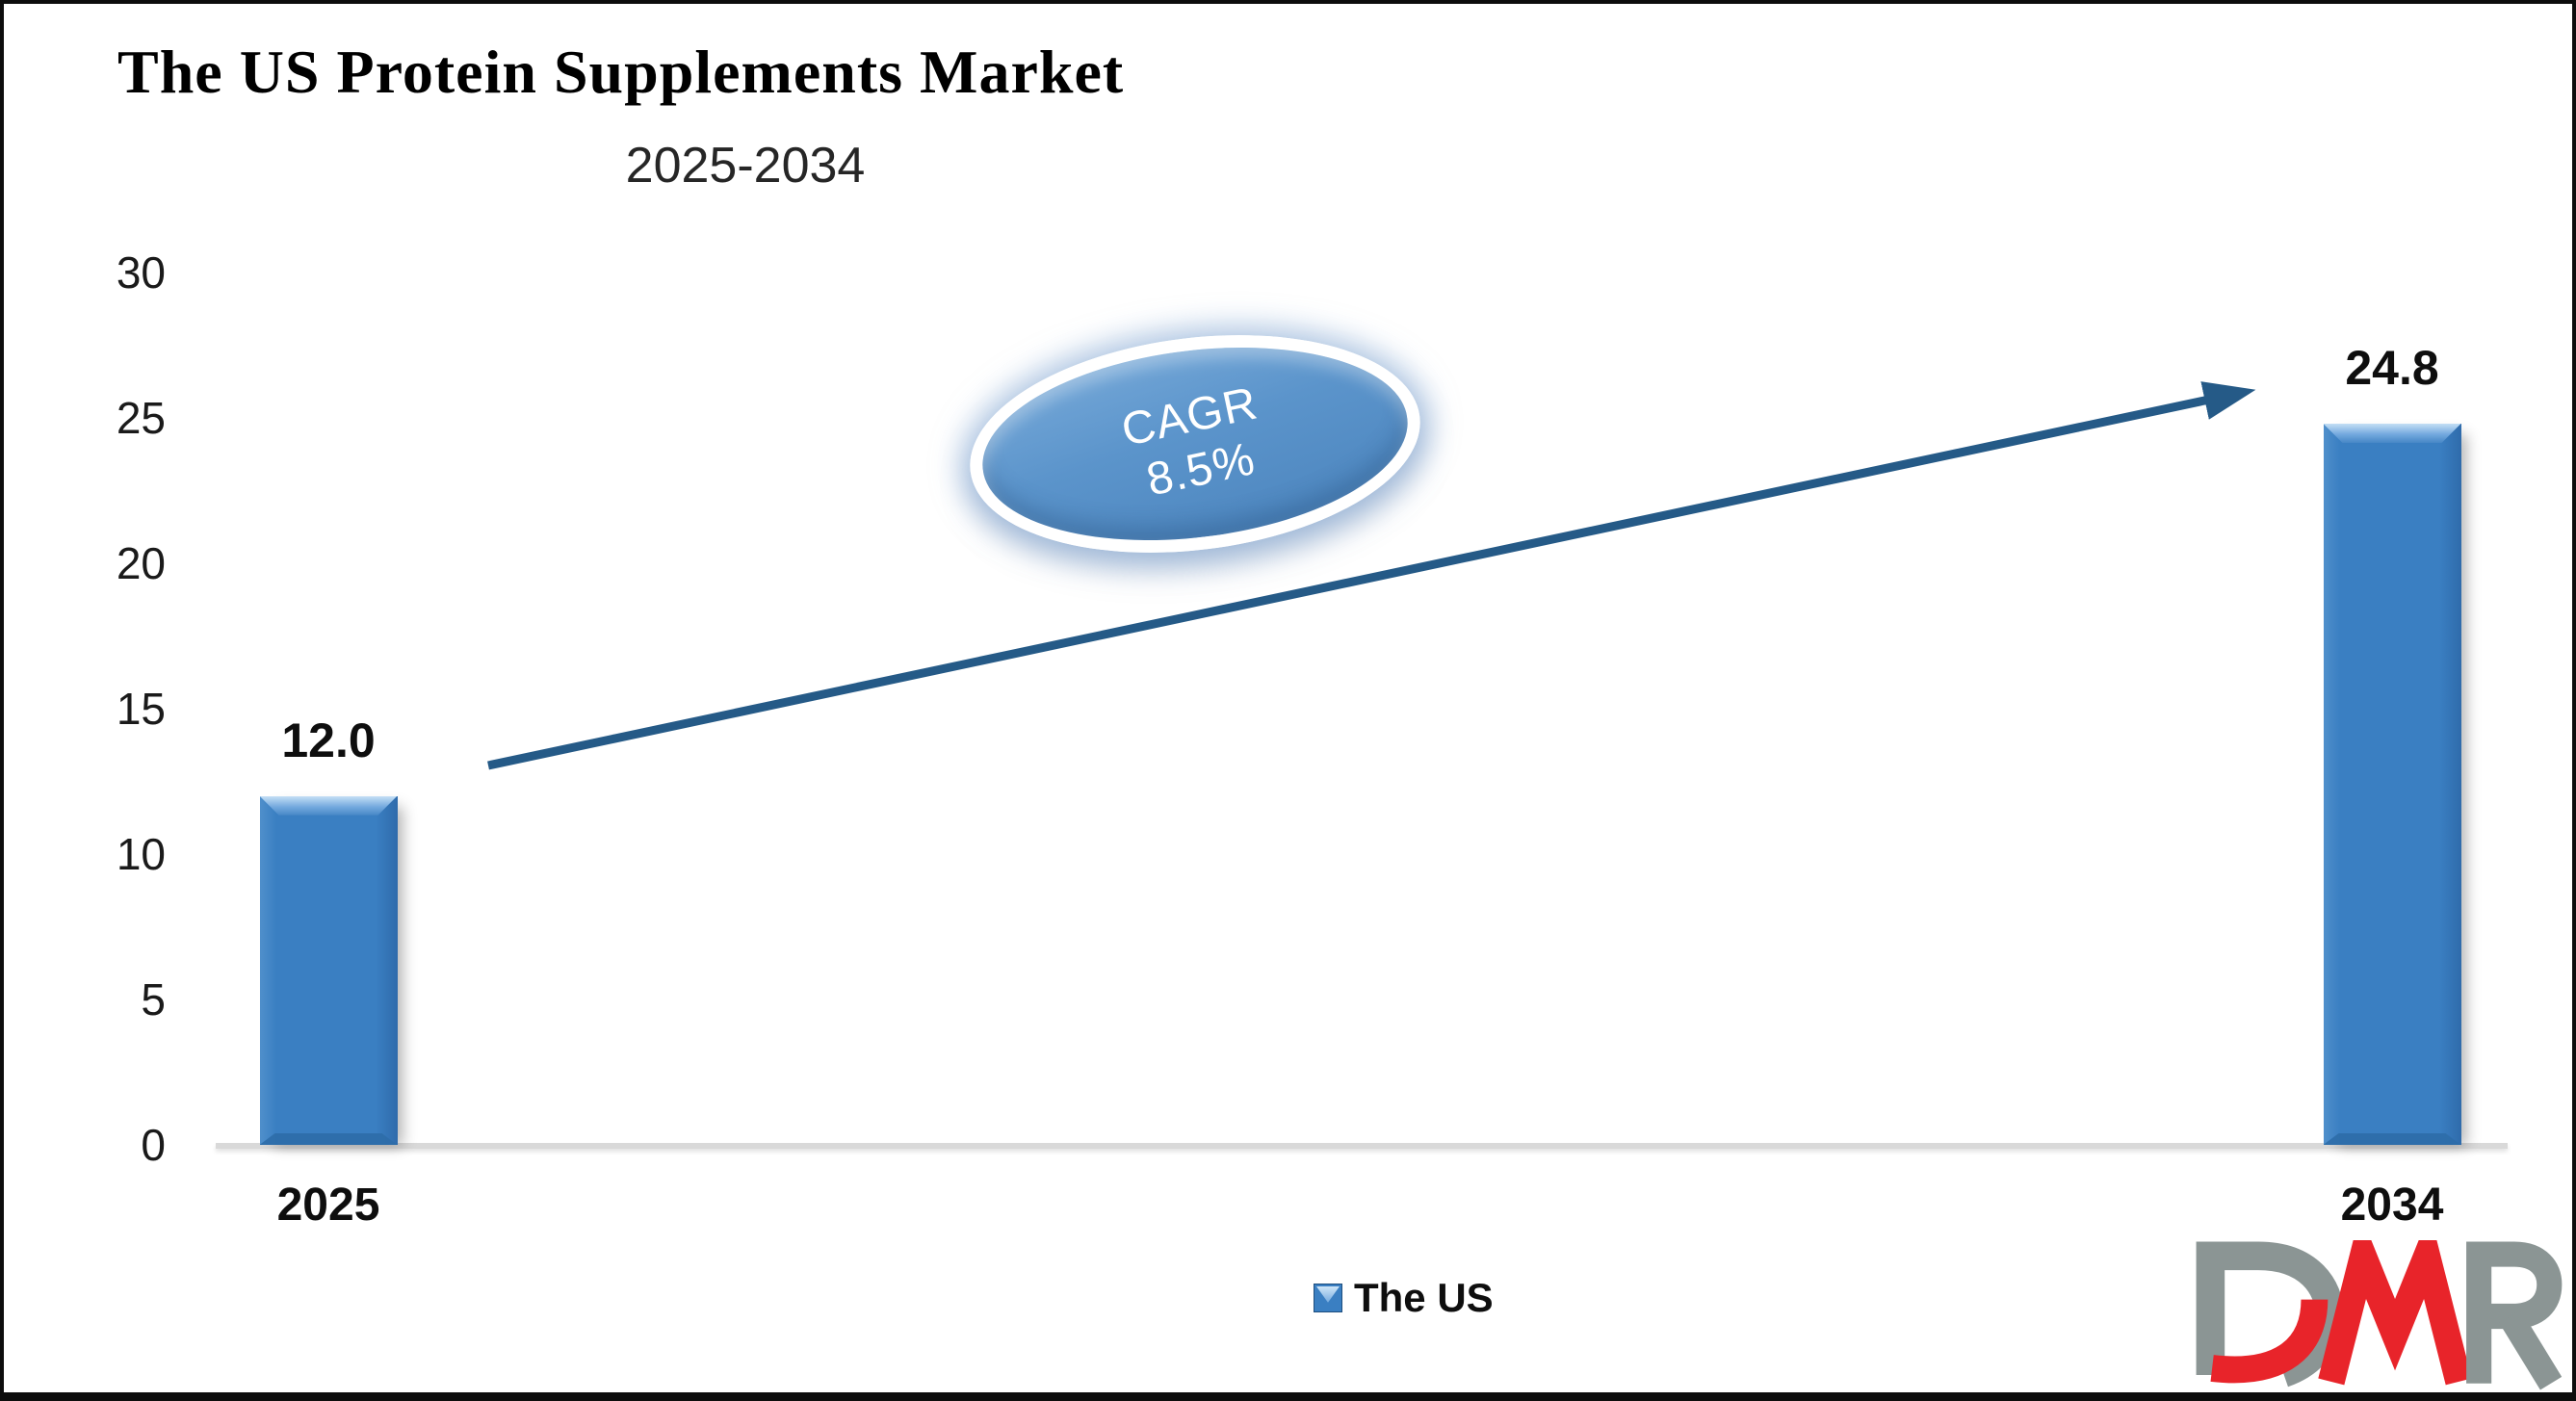 The height and width of the screenshot is (1401, 2576). I want to click on y-axis-tick-label: 25, so click(141, 418).